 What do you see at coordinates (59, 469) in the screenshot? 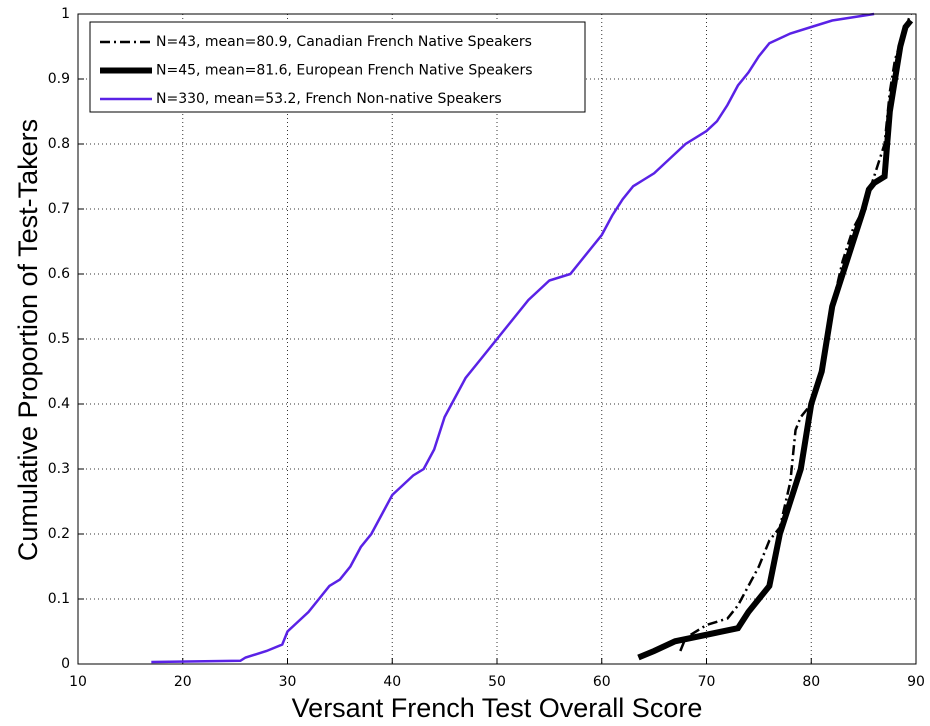
I see `y-tick-label: 0.3` at bounding box center [59, 469].